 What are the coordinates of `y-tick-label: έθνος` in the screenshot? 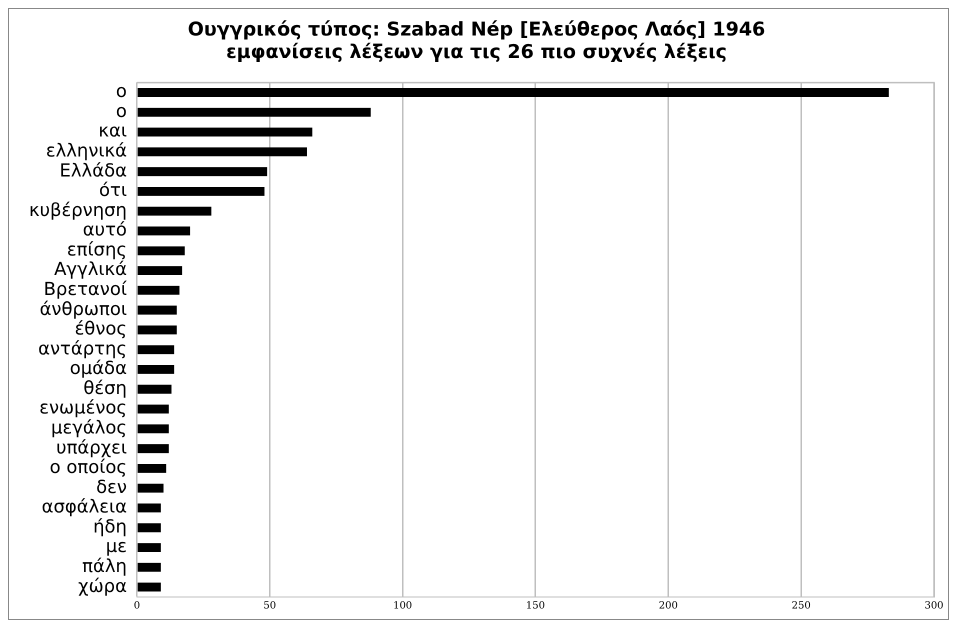 It's located at (100, 329).